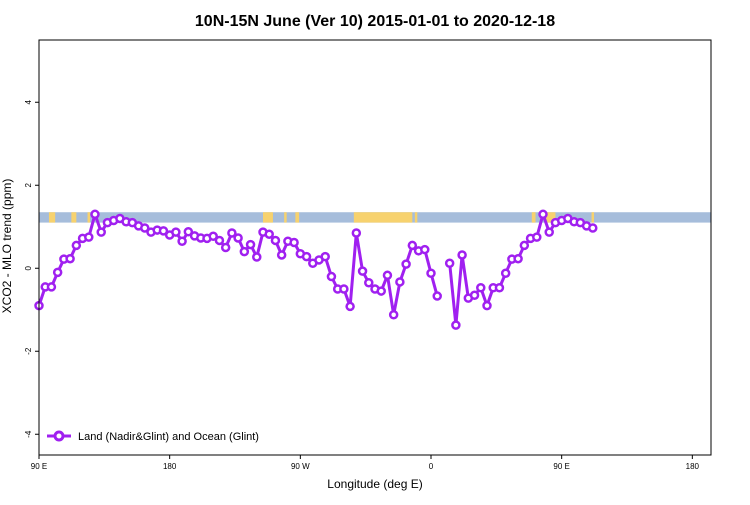  Describe the element at coordinates (28, 184) in the screenshot. I see `y-tick-label: 2` at that location.